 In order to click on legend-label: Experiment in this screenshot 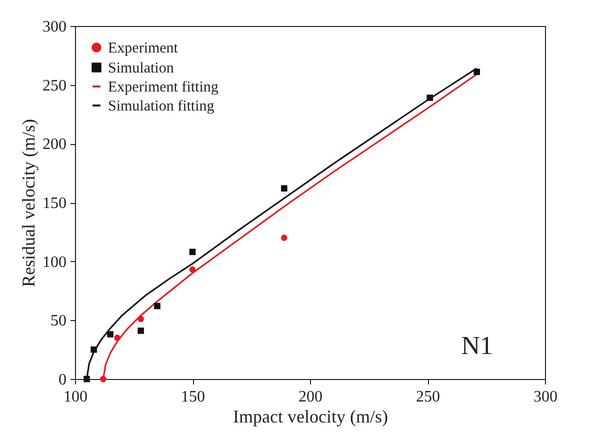, I will do `click(143, 48)`.